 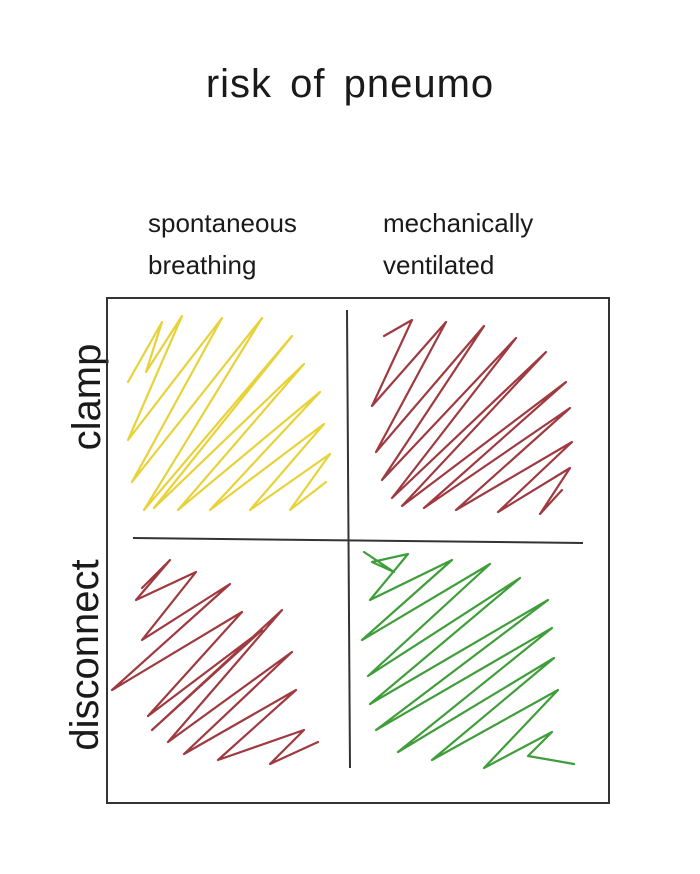 What do you see at coordinates (215, 662) in the screenshot?
I see `cell-disconnect-spontaneous` at bounding box center [215, 662].